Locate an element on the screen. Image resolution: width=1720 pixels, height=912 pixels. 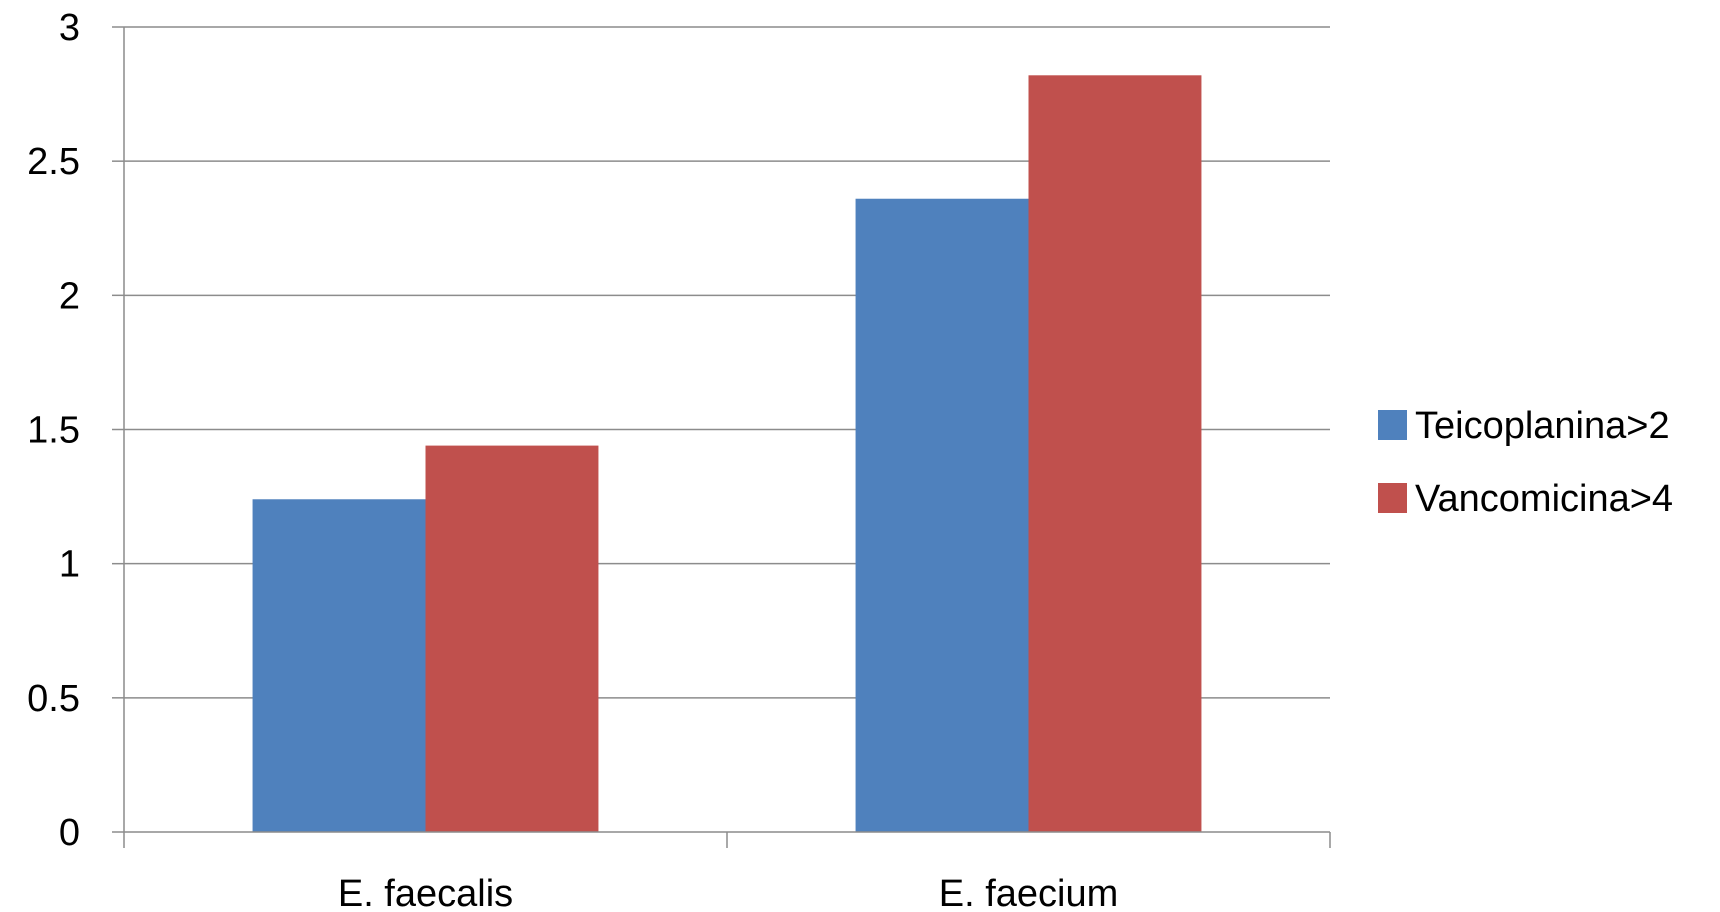
legend: Teicoplanina>2 Vancomicina>4 is located at coordinates (1525, 462).